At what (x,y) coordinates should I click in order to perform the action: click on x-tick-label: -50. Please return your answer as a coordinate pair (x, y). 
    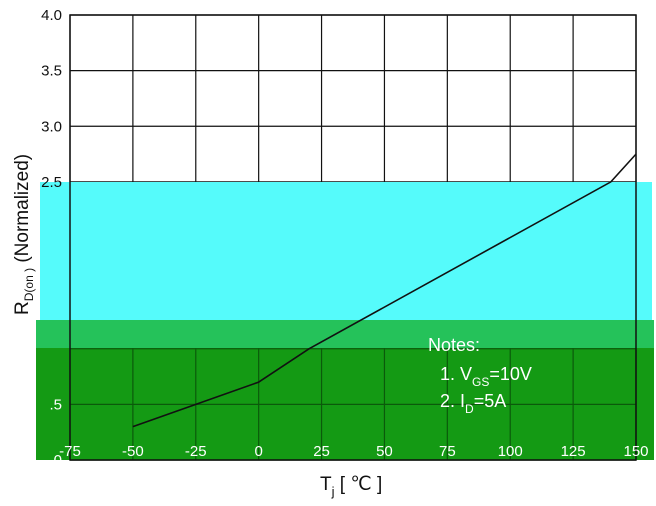
    Looking at the image, I should click on (133, 451).